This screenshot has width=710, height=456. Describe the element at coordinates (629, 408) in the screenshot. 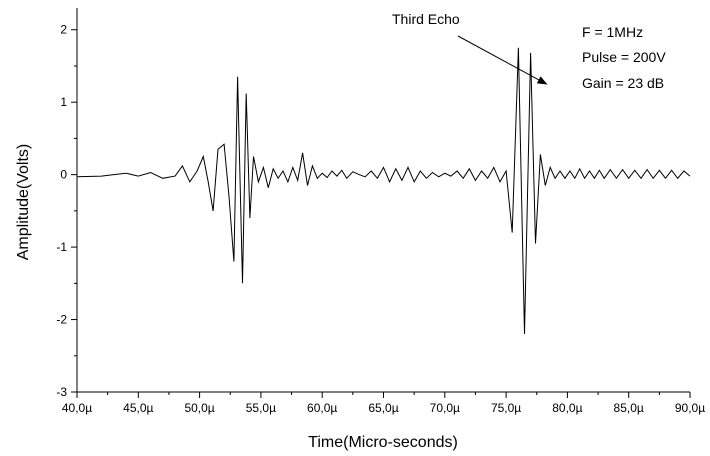

I see `x-tick-label: 85,0µ` at that location.